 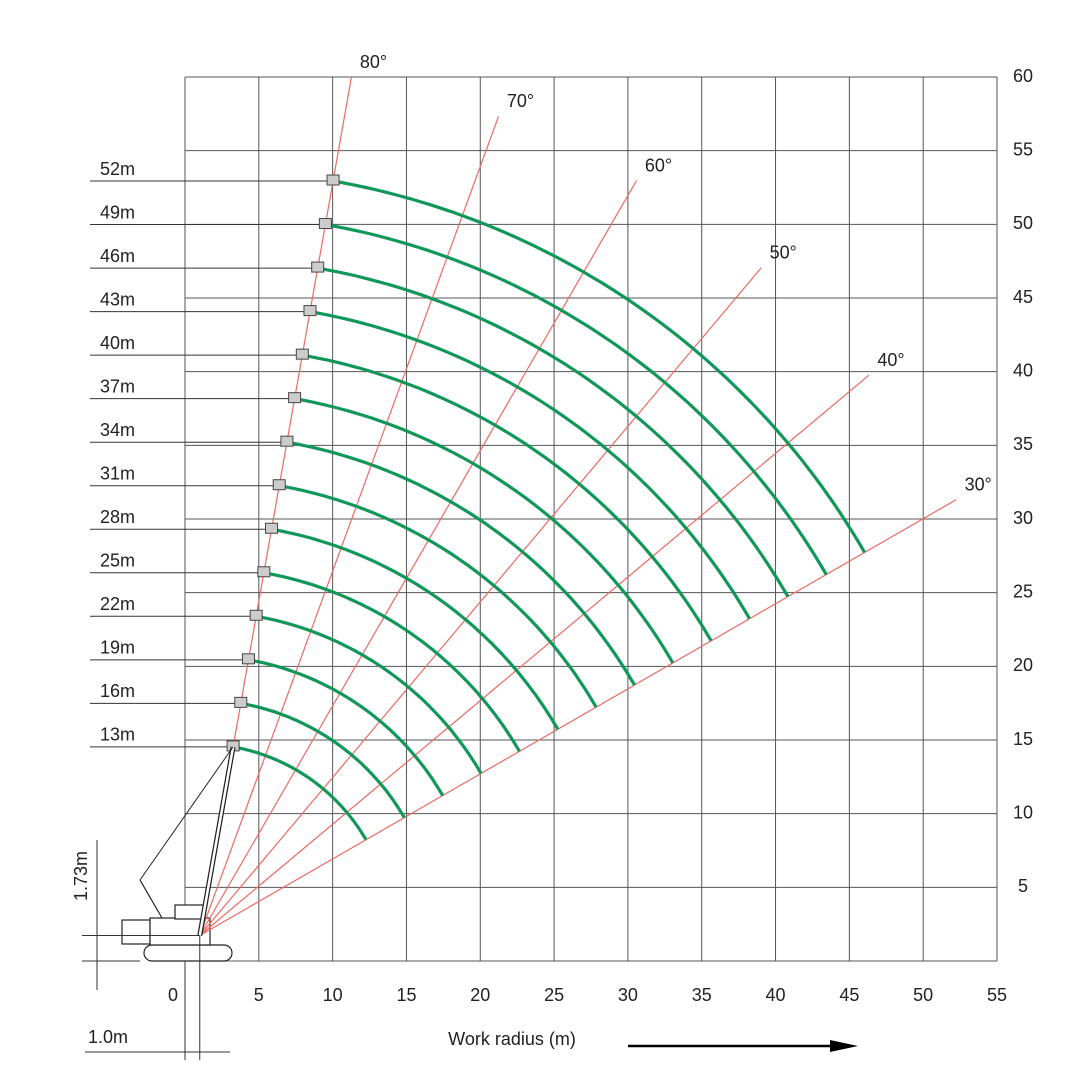 I want to click on pendant, so click(x=186, y=813).